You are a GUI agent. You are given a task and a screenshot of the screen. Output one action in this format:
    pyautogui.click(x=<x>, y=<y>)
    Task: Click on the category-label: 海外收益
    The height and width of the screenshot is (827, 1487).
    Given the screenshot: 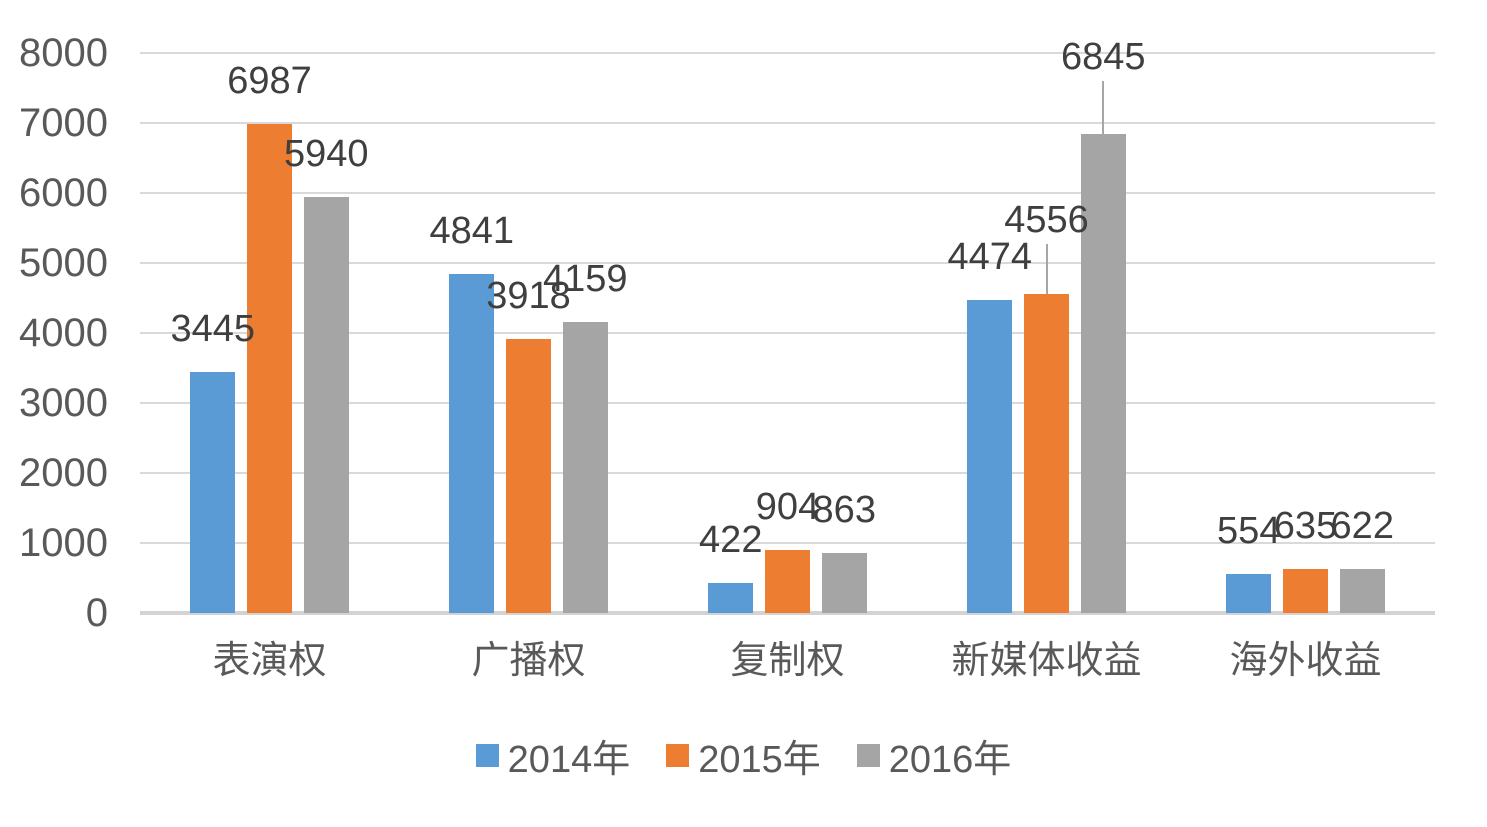 What is the action you would take?
    pyautogui.click(x=1305, y=661)
    